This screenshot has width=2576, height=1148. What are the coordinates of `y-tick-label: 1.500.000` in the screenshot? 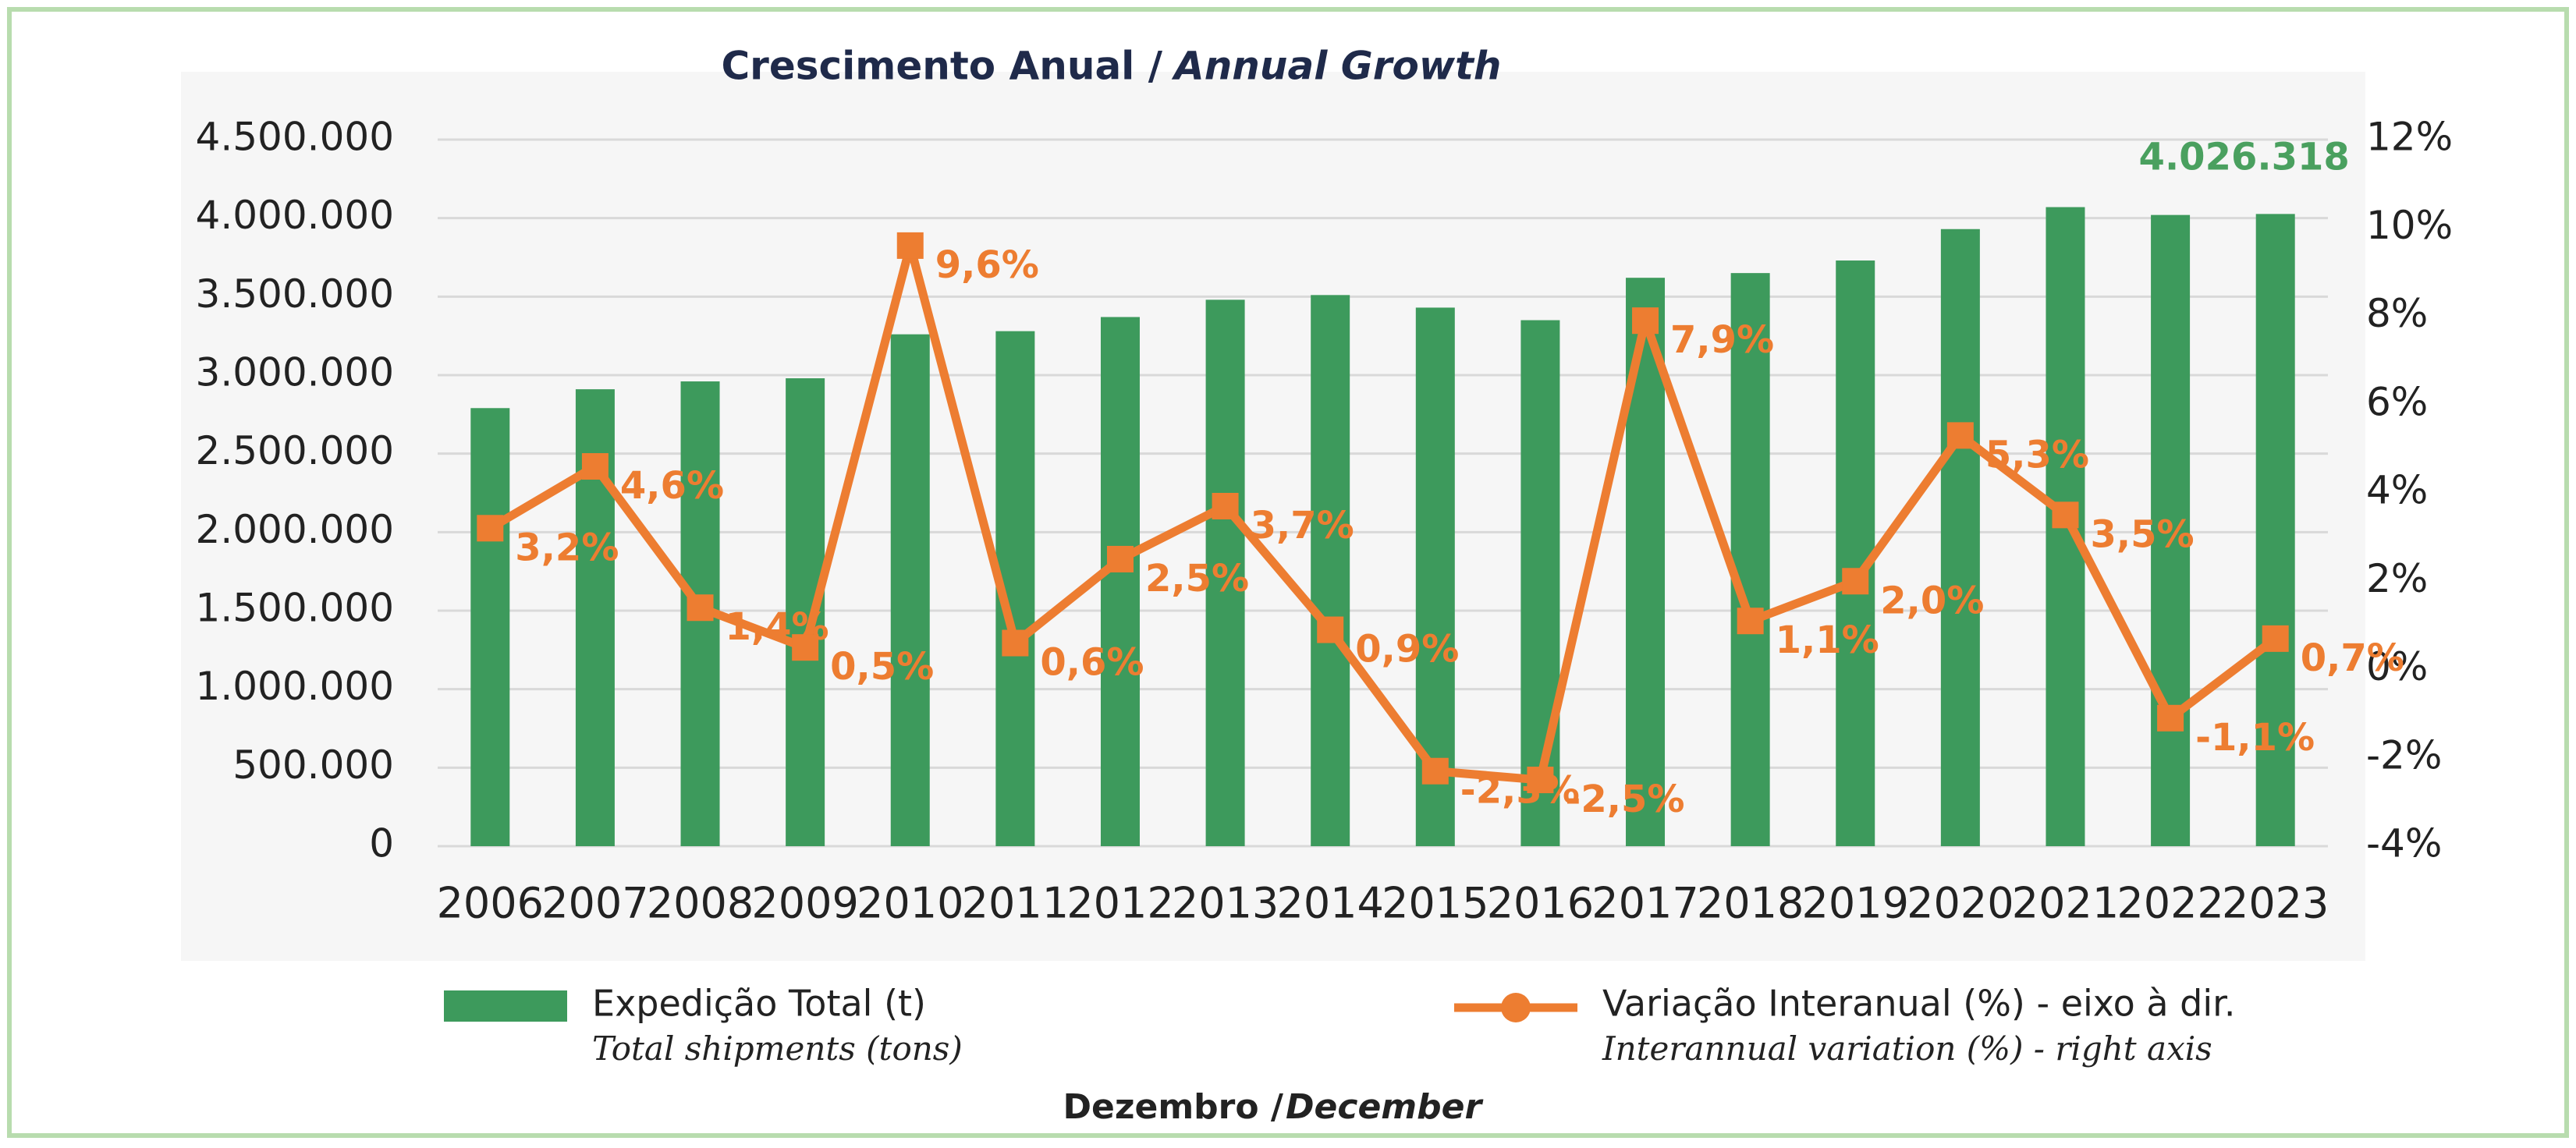 It's located at (295, 608).